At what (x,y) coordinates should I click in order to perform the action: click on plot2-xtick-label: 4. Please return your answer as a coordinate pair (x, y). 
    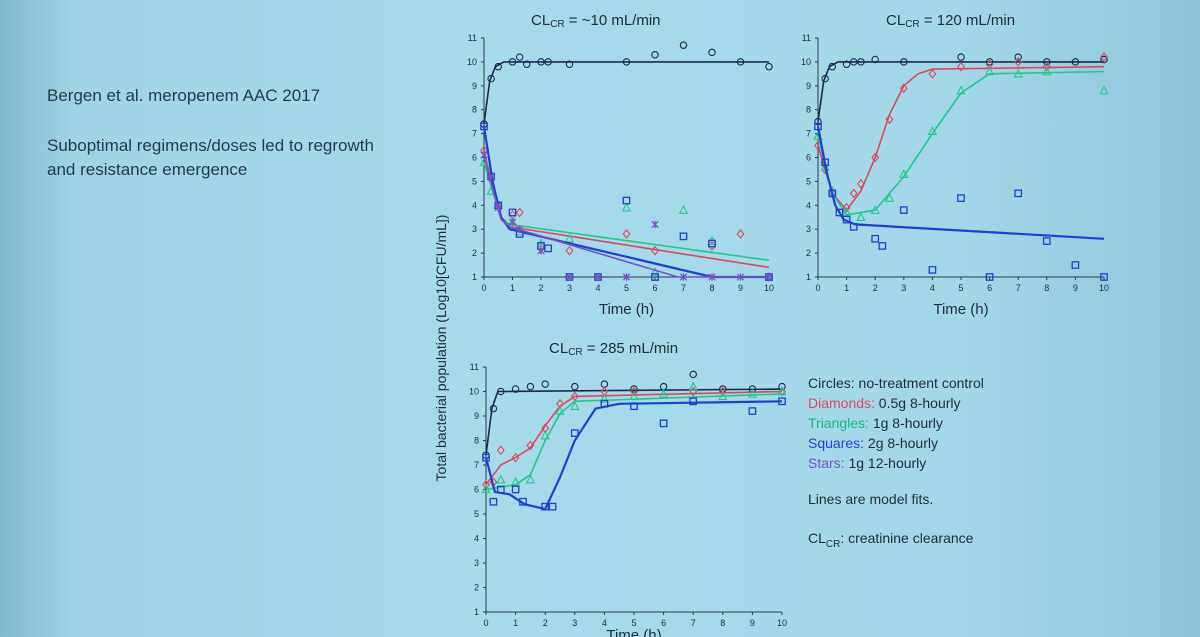
    Looking at the image, I should click on (932, 288).